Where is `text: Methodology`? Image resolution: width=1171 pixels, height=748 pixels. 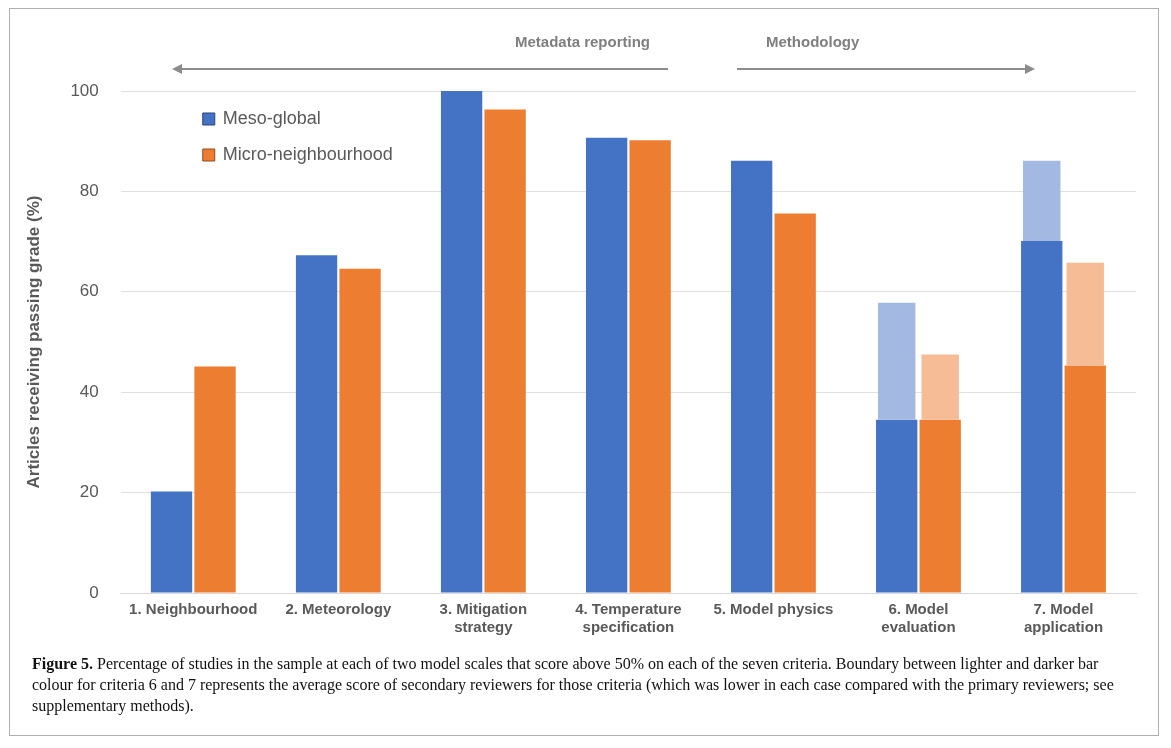
text: Methodology is located at coordinates (813, 41).